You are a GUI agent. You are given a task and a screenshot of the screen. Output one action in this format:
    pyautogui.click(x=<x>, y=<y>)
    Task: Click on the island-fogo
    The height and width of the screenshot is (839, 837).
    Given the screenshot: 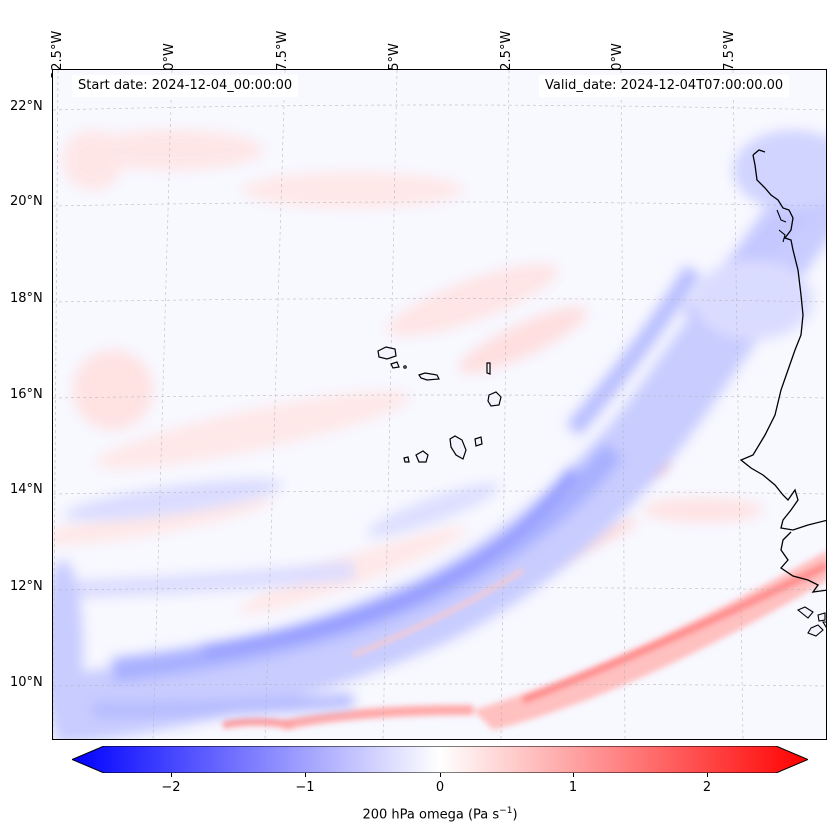 What is the action you would take?
    pyautogui.click(x=422, y=456)
    